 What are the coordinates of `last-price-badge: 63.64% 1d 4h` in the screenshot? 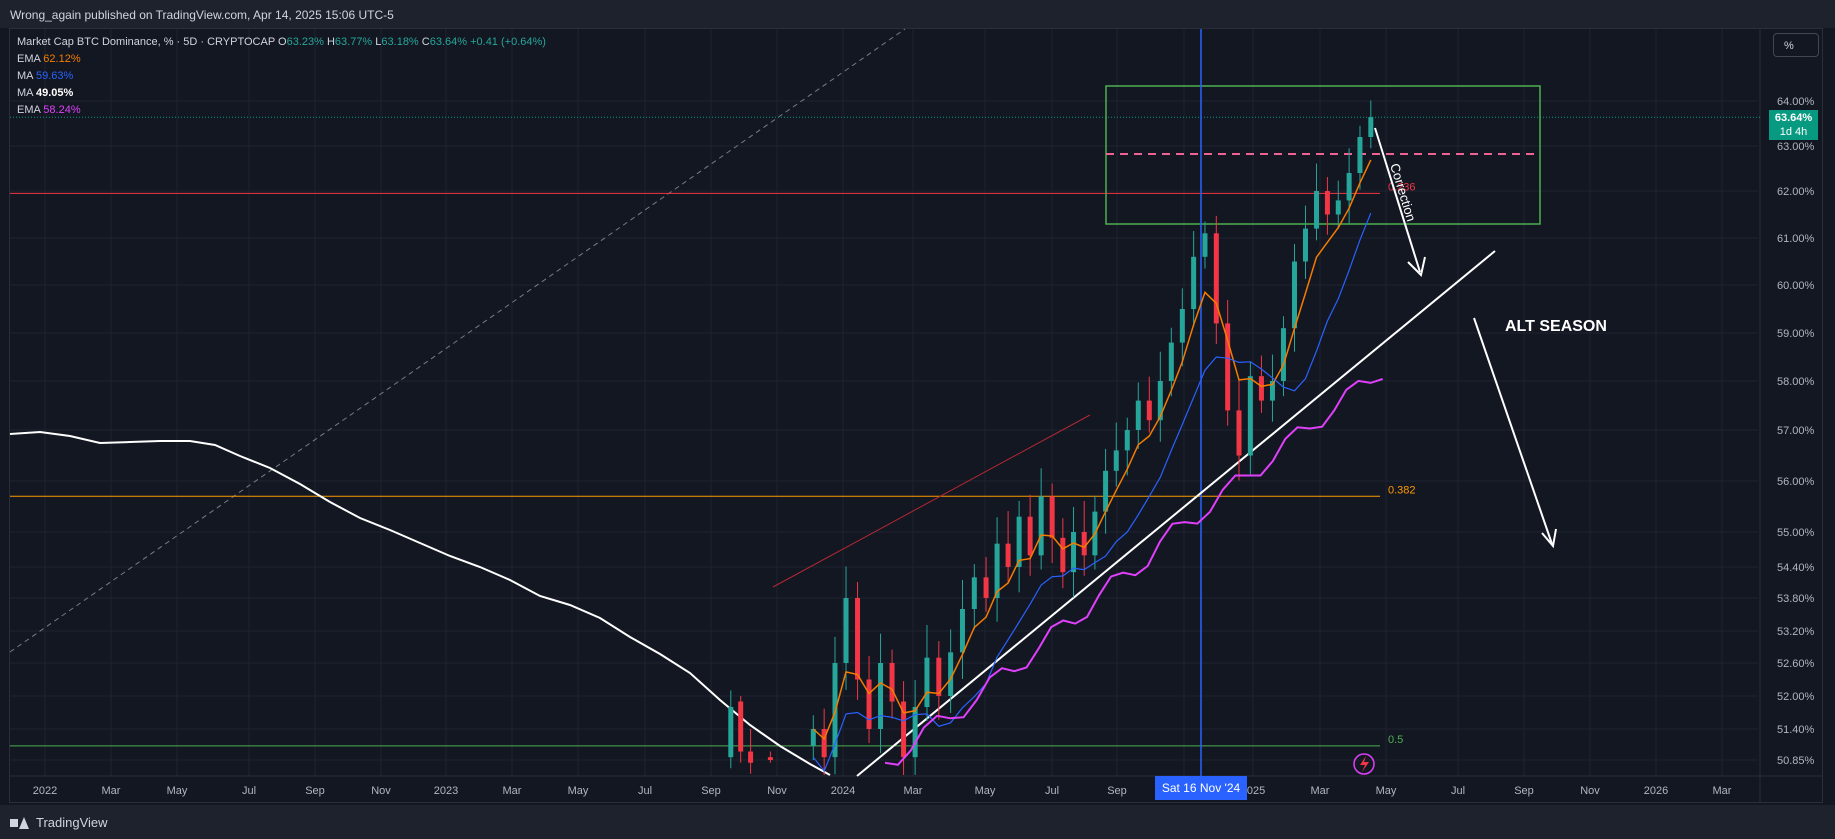 It's located at (1793, 125).